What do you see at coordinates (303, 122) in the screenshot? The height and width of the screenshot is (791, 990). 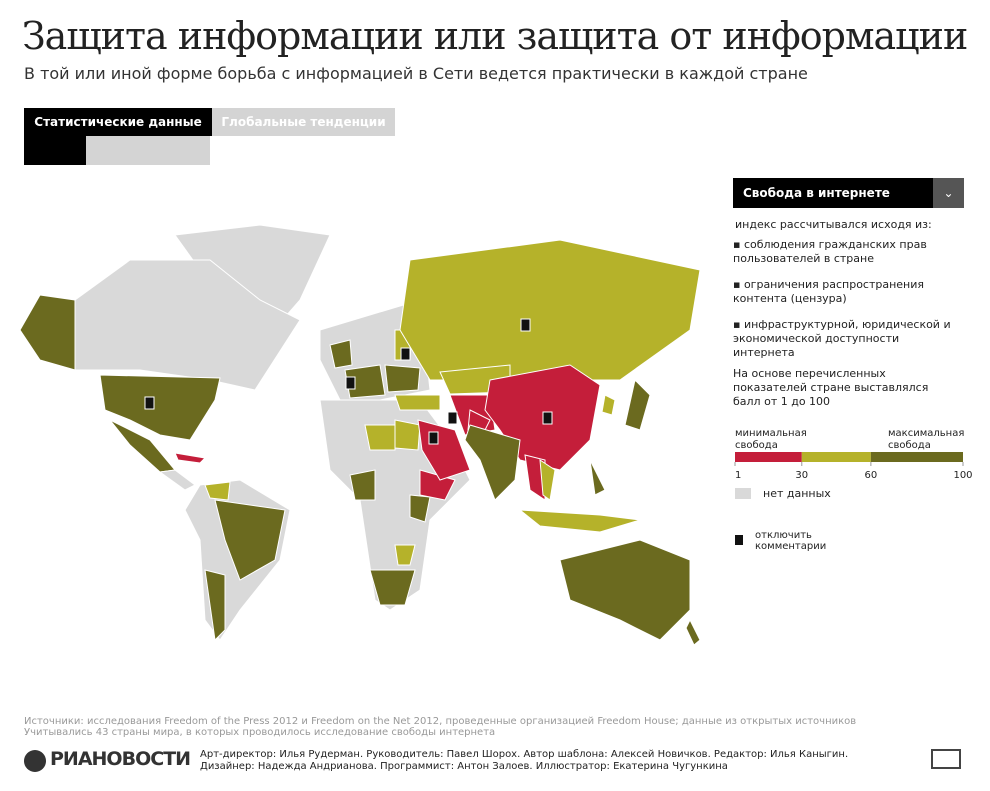 I see `tab: Глобальные тенденции` at bounding box center [303, 122].